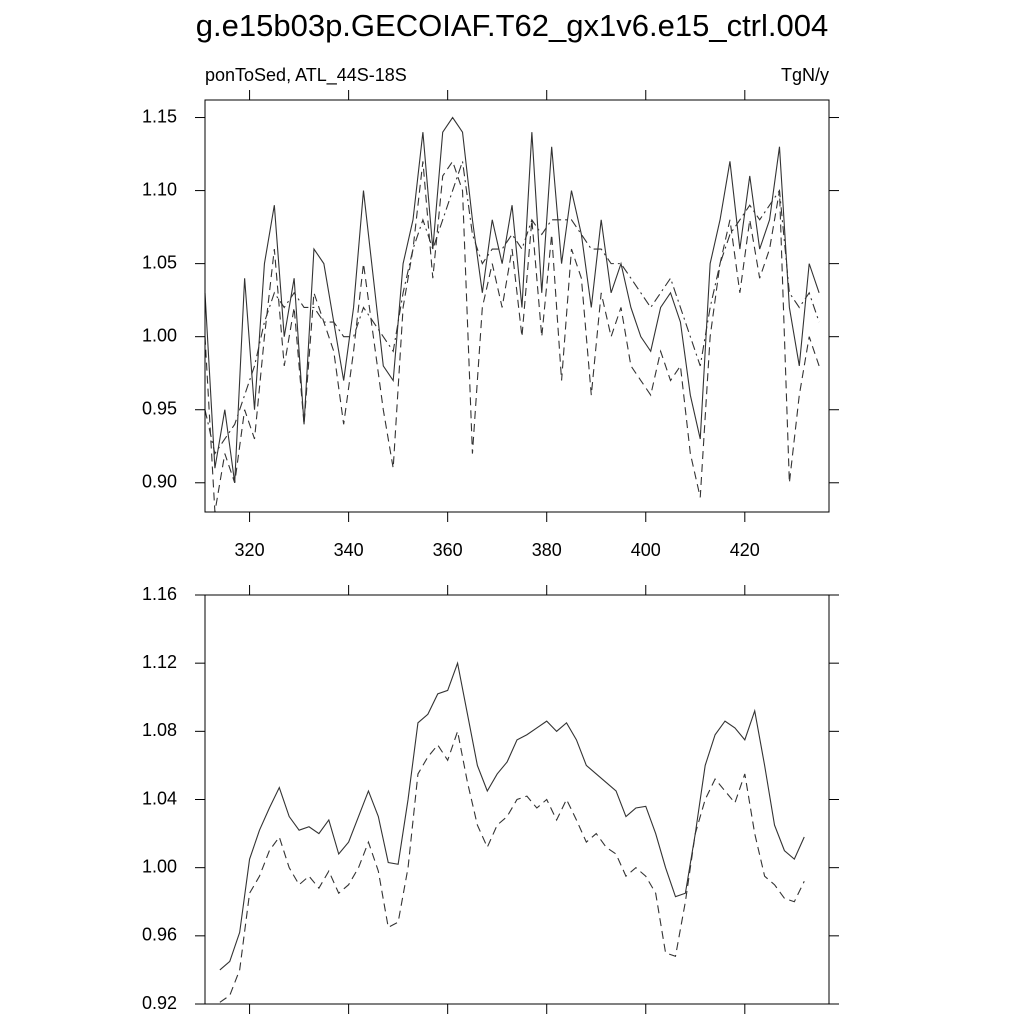 This screenshot has height=1024, width=1024. What do you see at coordinates (646, 550) in the screenshot?
I see `x-tick-label: 400` at bounding box center [646, 550].